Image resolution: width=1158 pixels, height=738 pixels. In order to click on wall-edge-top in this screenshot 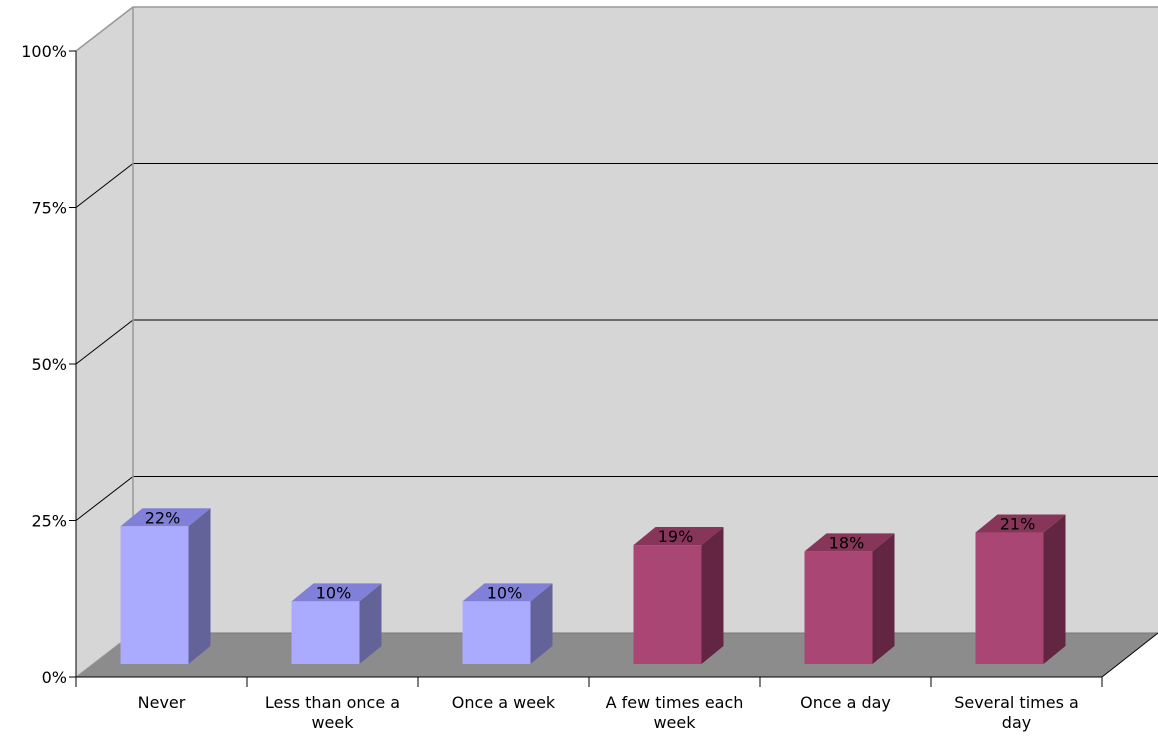, I will do `click(104, 29)`.